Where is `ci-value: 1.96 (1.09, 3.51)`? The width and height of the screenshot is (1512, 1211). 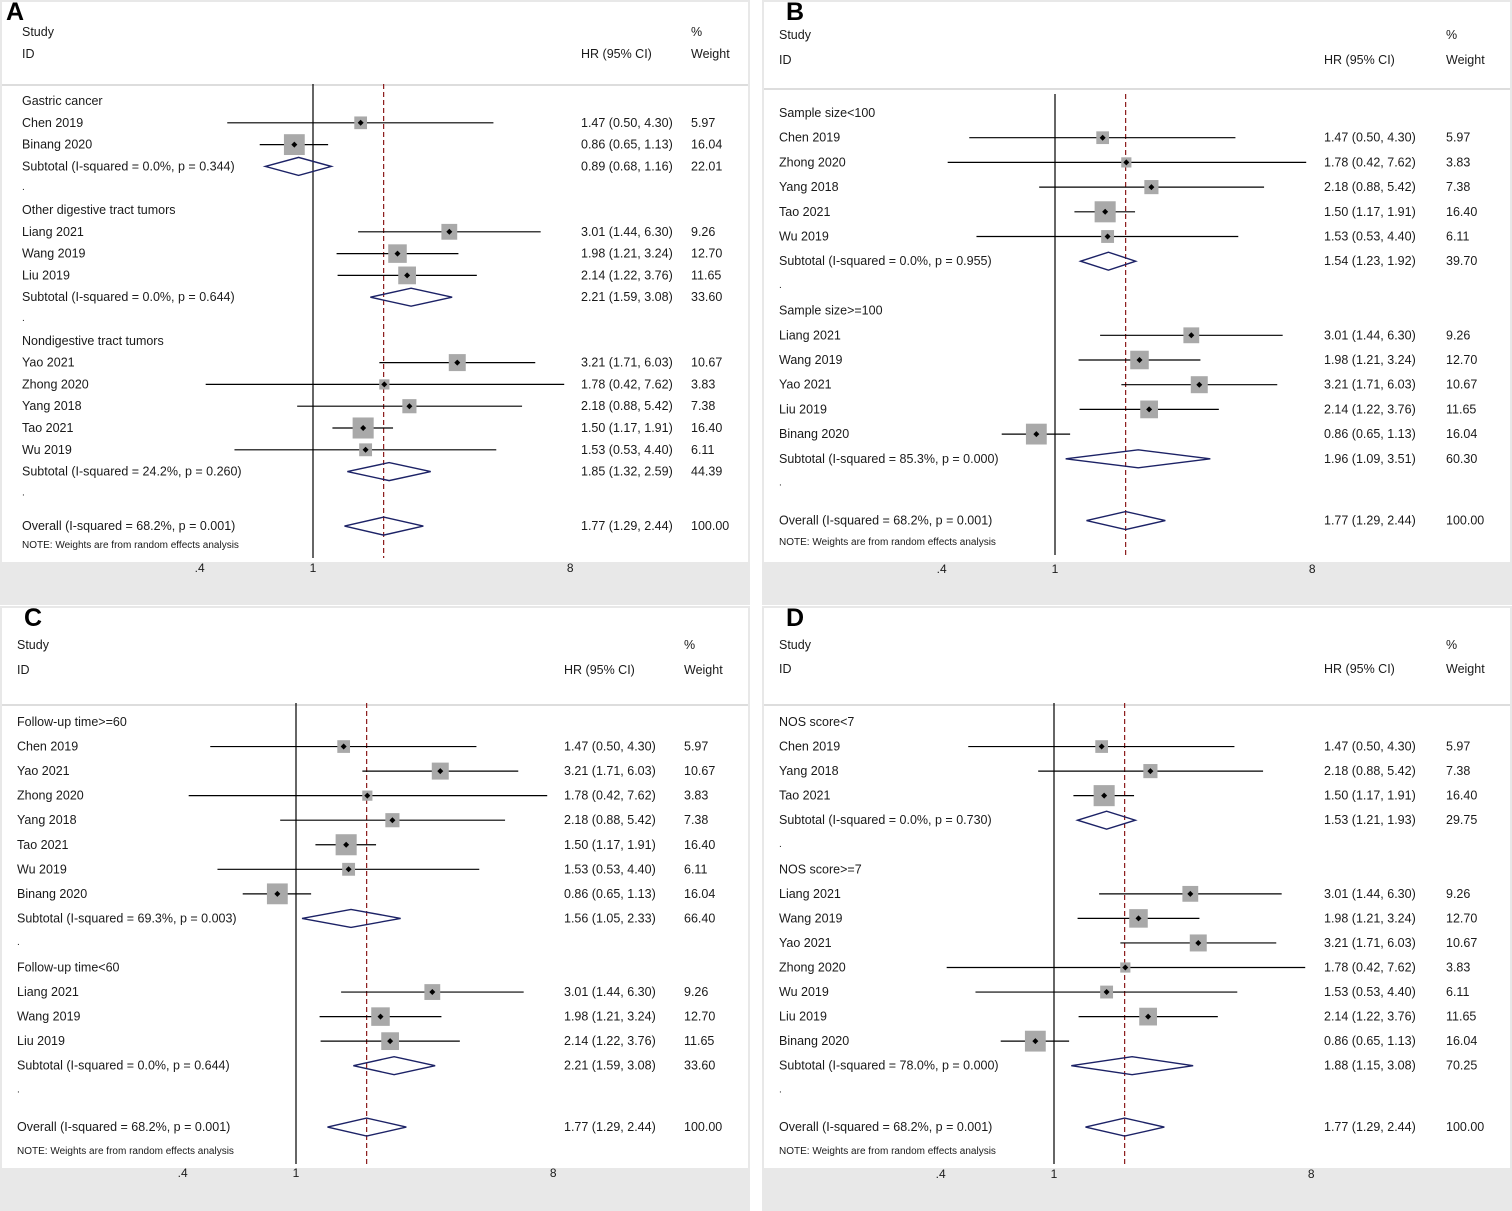
ci-value: 1.96 (1.09, 3.51) is located at coordinates (1370, 459).